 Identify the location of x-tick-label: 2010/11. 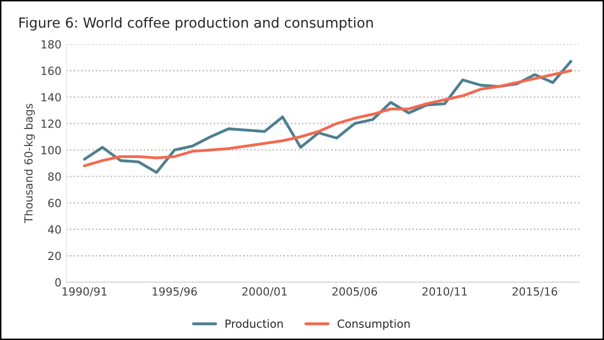
(444, 292).